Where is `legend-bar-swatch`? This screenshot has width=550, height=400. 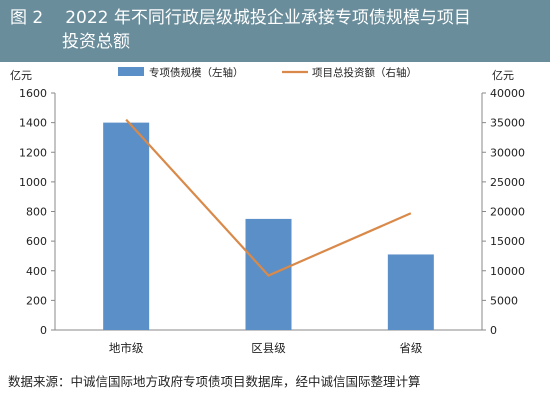 legend-bar-swatch is located at coordinates (131, 71).